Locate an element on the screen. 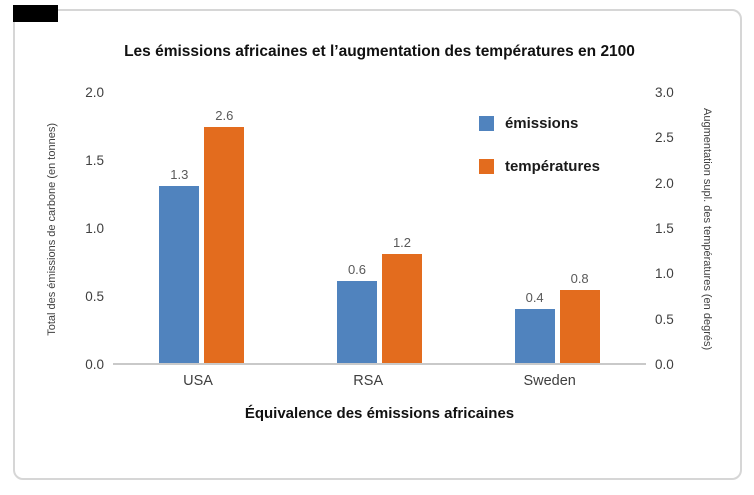 The width and height of the screenshot is (754, 495). x-category-label: RSA is located at coordinates (368, 381).